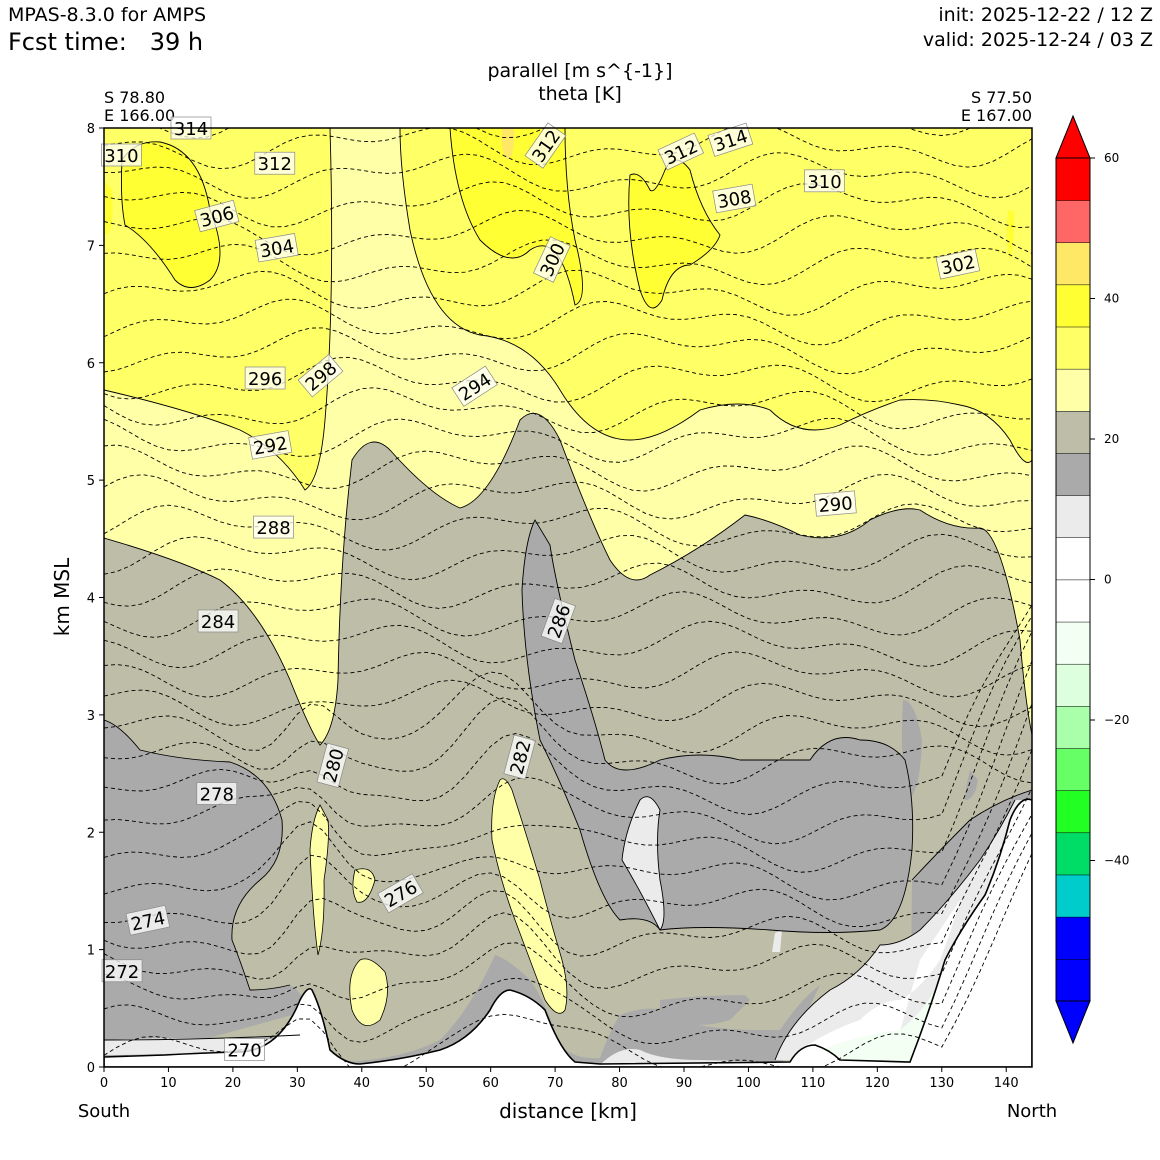  I want to click on theta-label: 288, so click(273, 527).